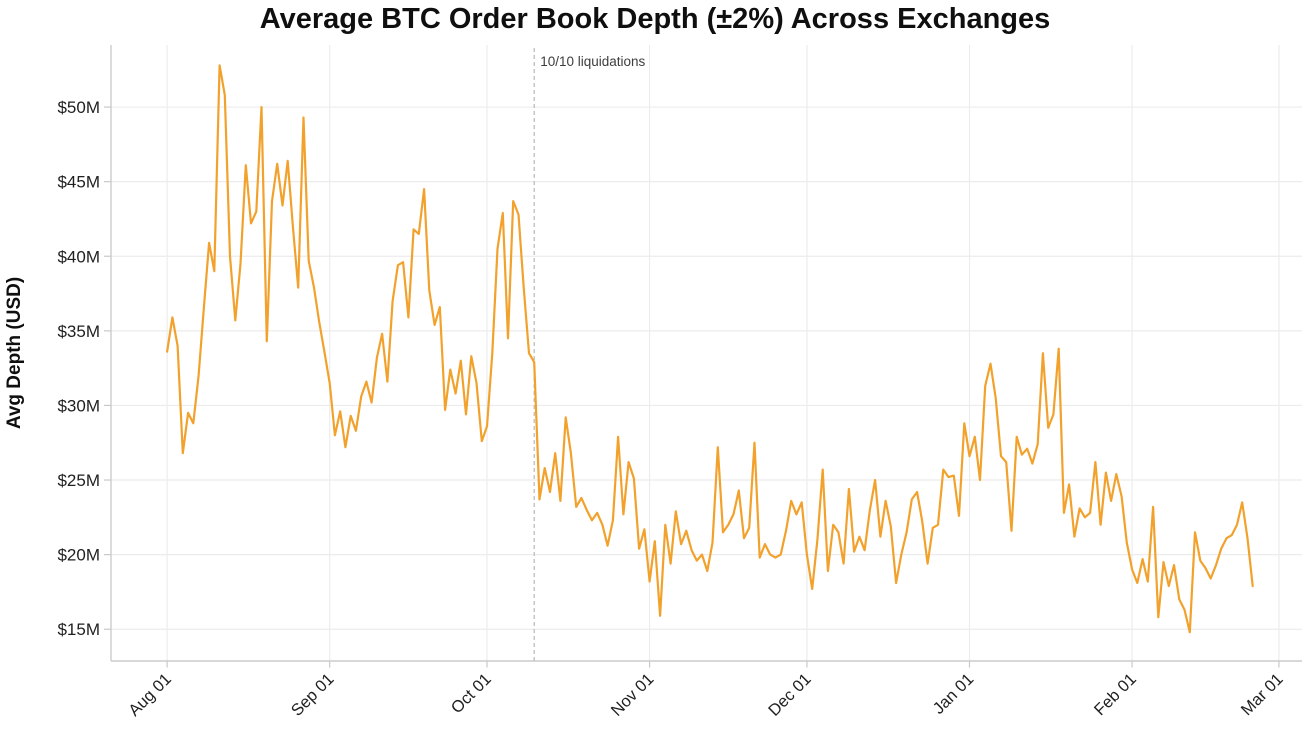  I want to click on x-tick-label: Aug 01, so click(150, 695).